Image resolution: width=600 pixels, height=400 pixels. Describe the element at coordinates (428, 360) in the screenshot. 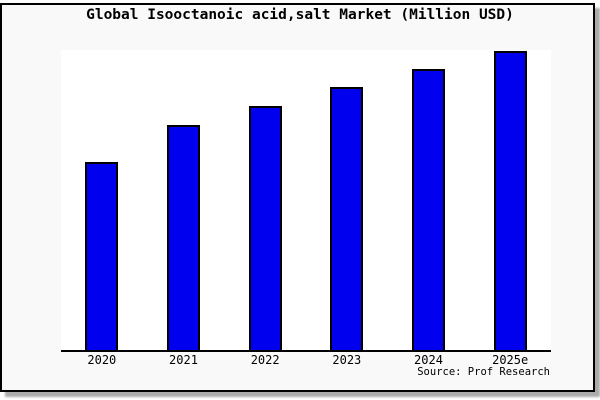

I see `x-tick-label-2024: 2024` at that location.